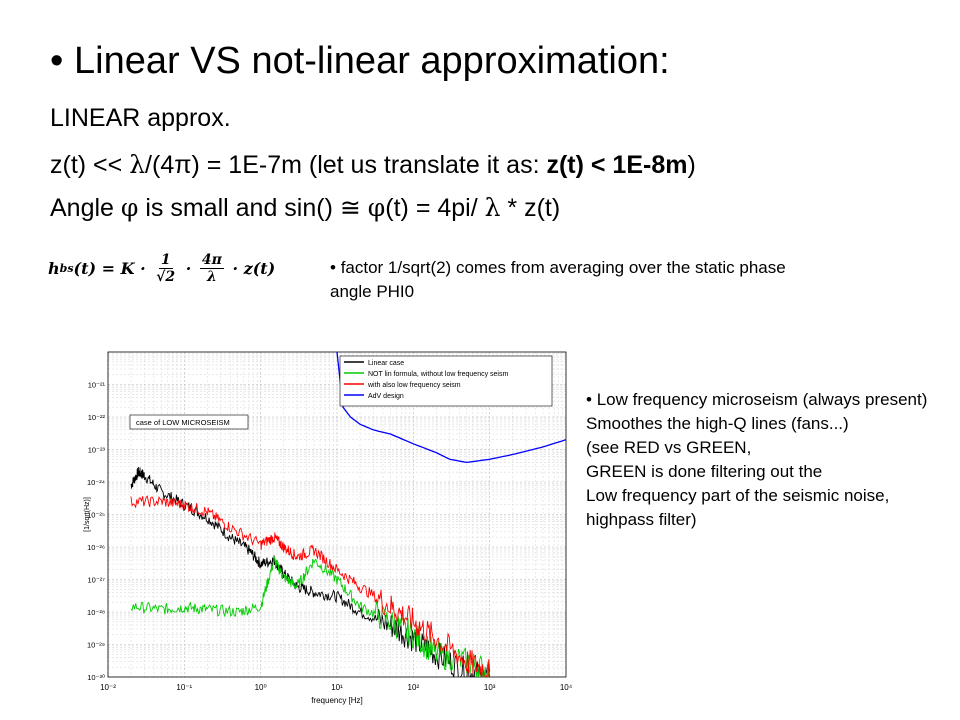 The width and height of the screenshot is (960, 720). What do you see at coordinates (96, 580) in the screenshot?
I see `y-tick-label: 10⁻²⁷` at bounding box center [96, 580].